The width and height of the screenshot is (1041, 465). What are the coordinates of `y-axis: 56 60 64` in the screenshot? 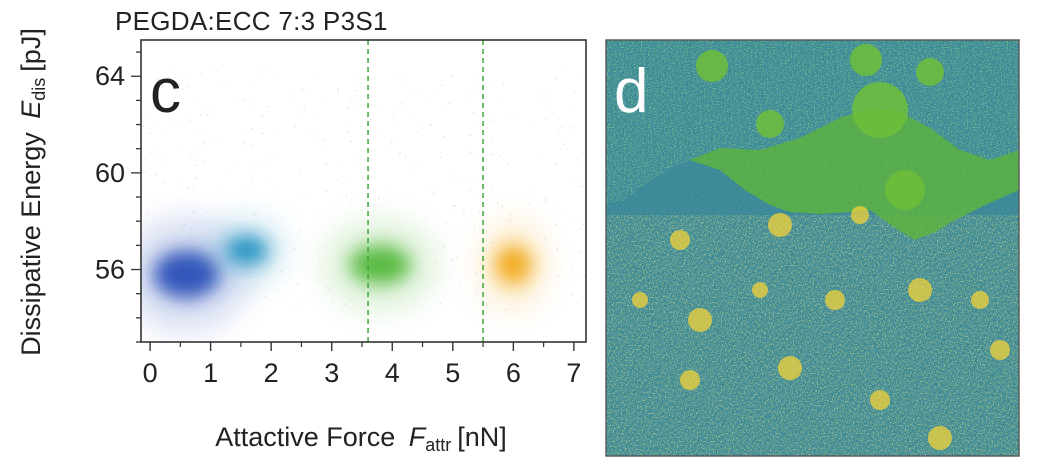 It's located at (118, 197).